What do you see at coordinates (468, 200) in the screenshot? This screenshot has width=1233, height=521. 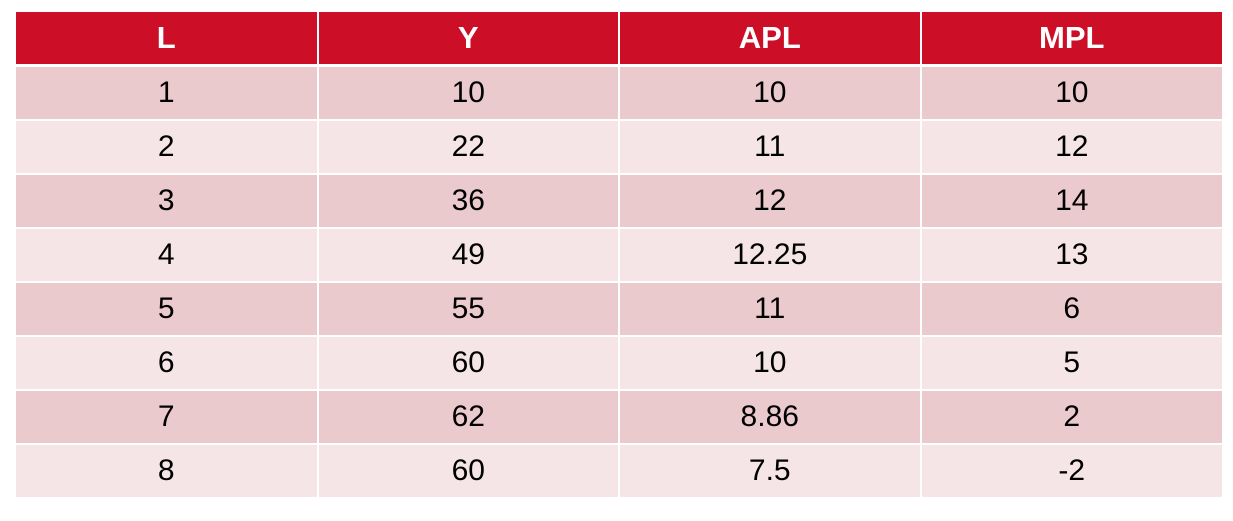 I see `table-cell-y: 36` at bounding box center [468, 200].